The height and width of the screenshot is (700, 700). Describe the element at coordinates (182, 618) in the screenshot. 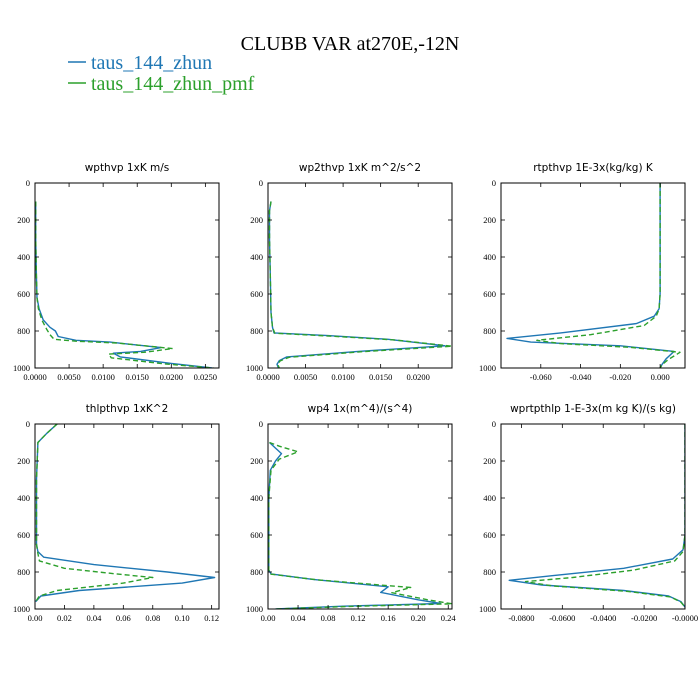

I see `x-tick-label: 0.10` at that location.